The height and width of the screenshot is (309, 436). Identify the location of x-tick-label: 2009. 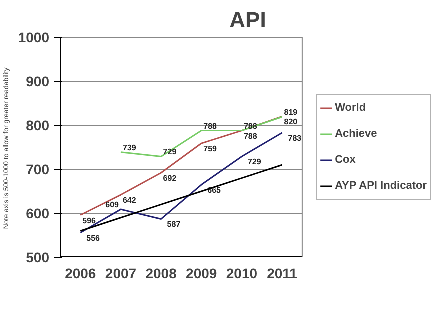
(202, 274).